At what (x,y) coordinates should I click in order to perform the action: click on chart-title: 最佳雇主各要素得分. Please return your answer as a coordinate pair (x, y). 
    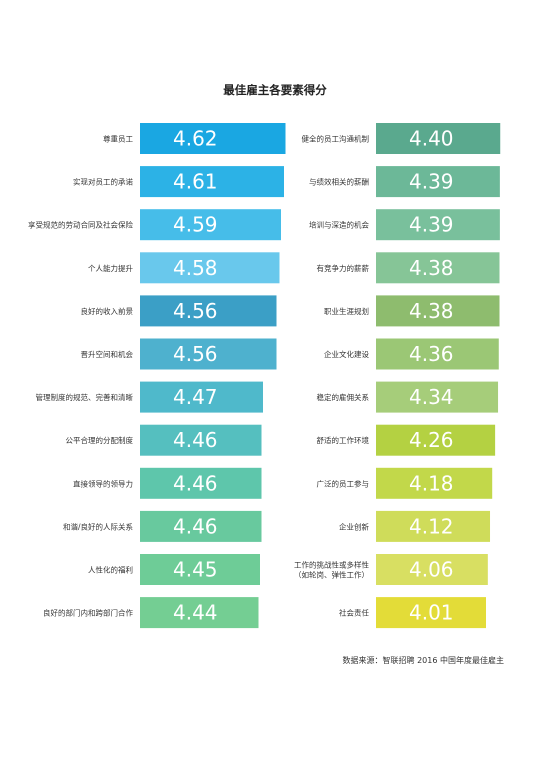
    Looking at the image, I should click on (275, 90).